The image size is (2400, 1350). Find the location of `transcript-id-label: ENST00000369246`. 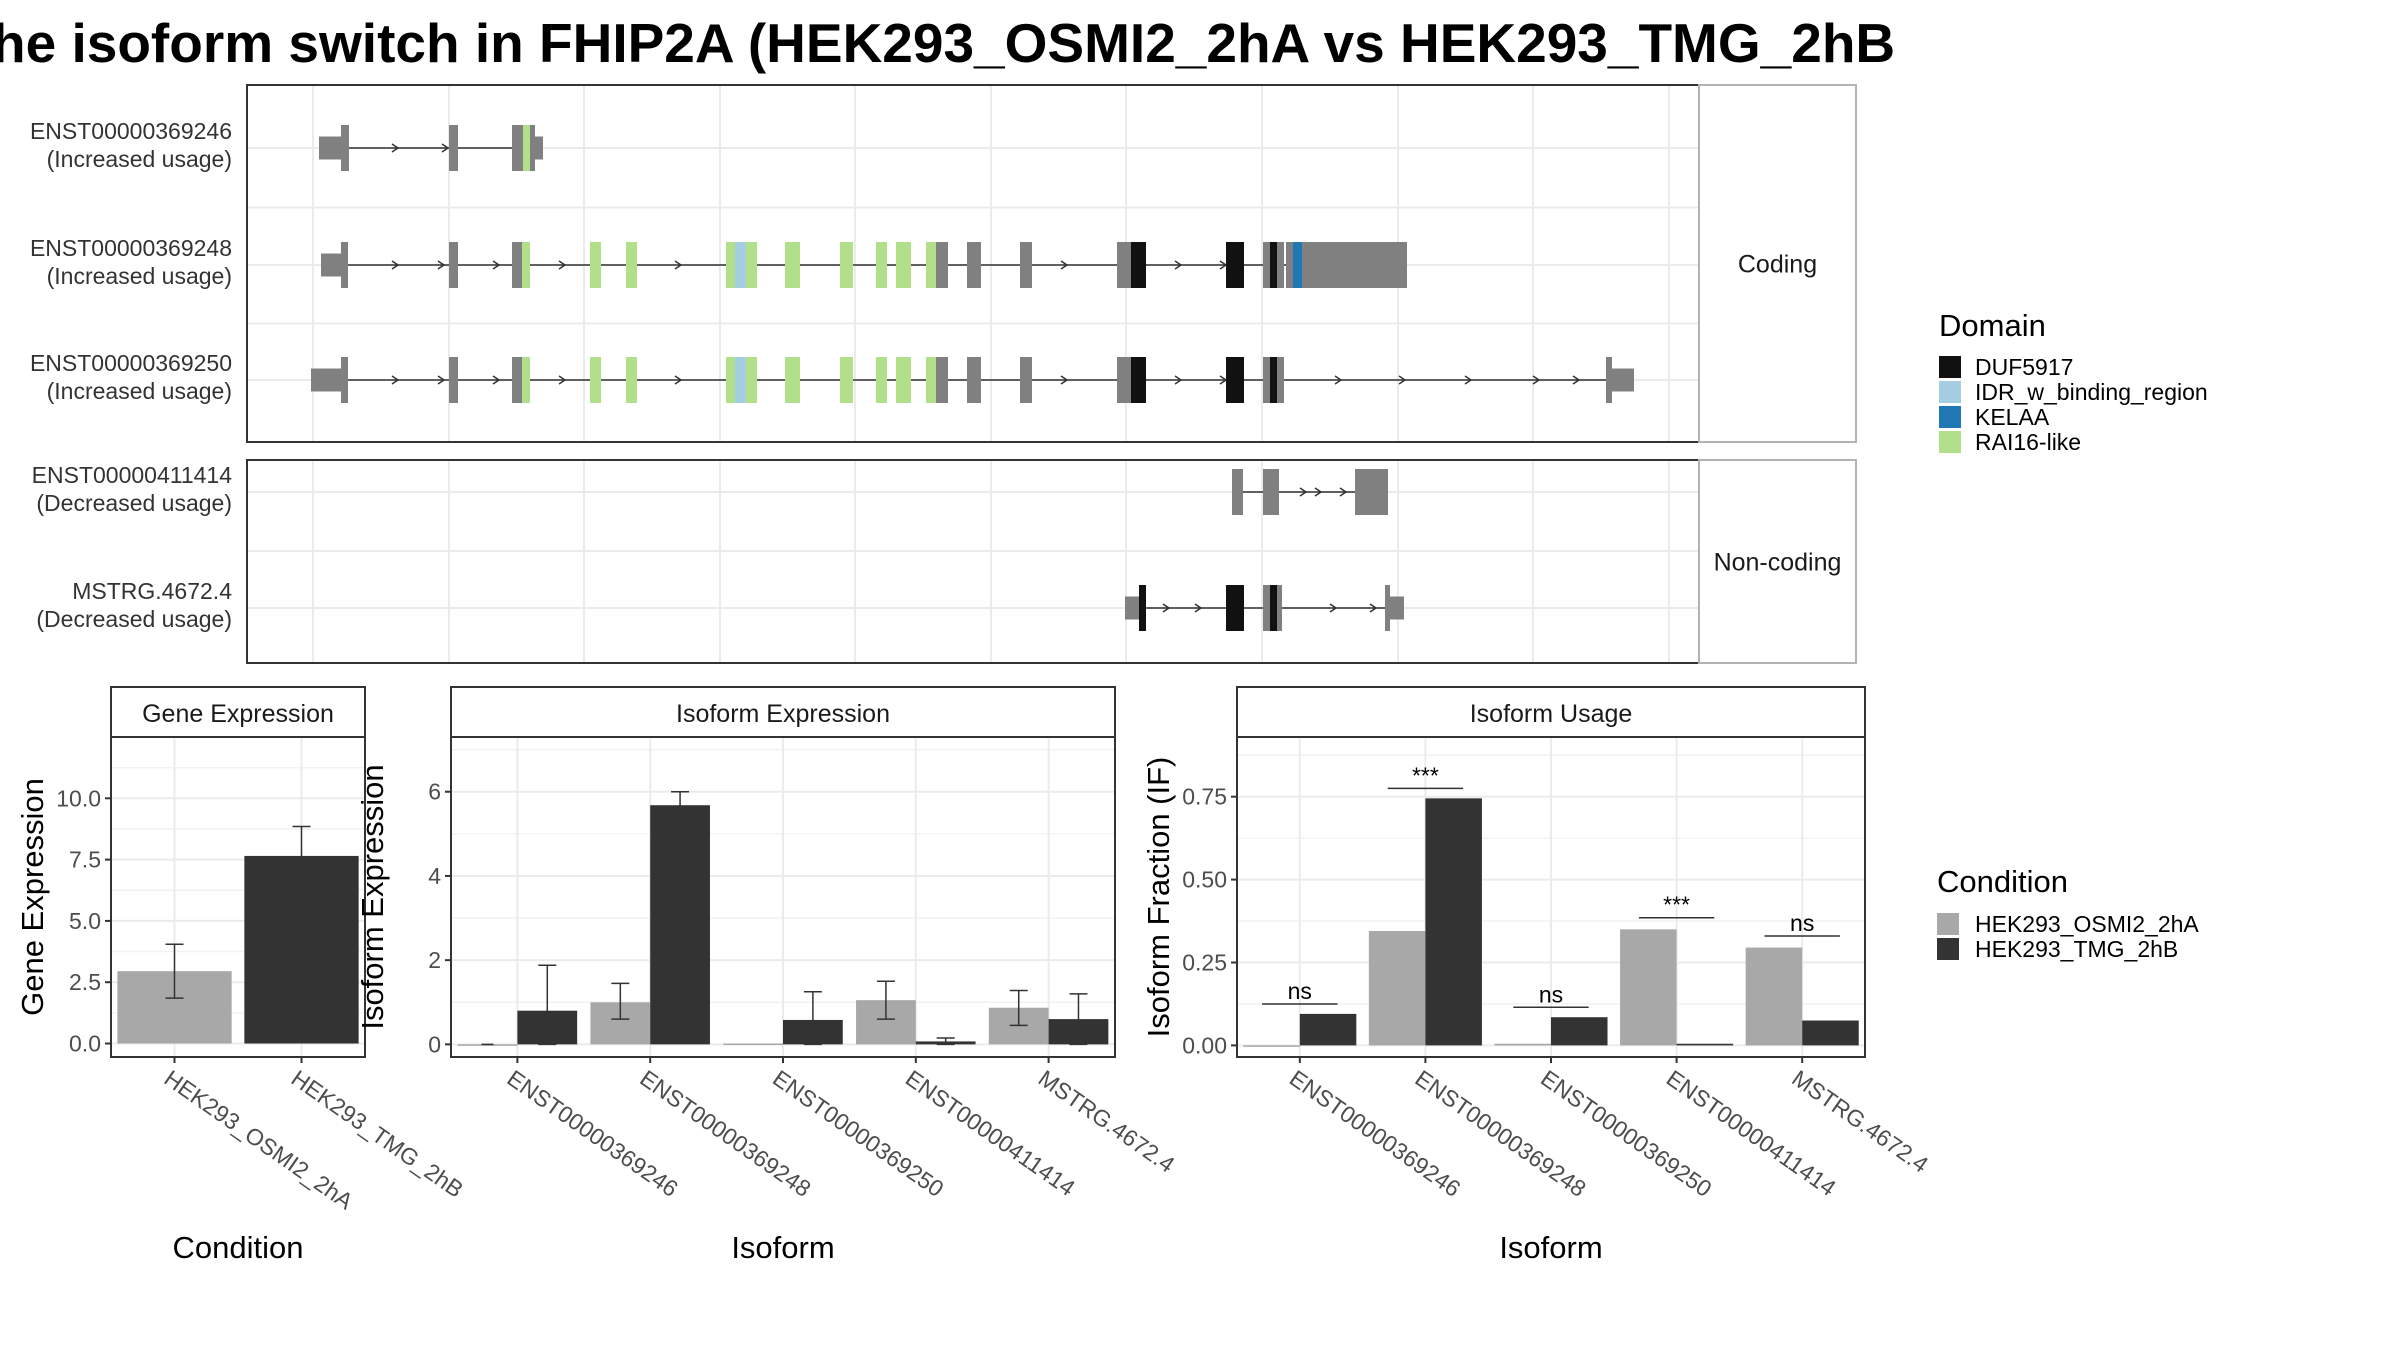

transcript-id-label: ENST00000369246 is located at coordinates (131, 131).